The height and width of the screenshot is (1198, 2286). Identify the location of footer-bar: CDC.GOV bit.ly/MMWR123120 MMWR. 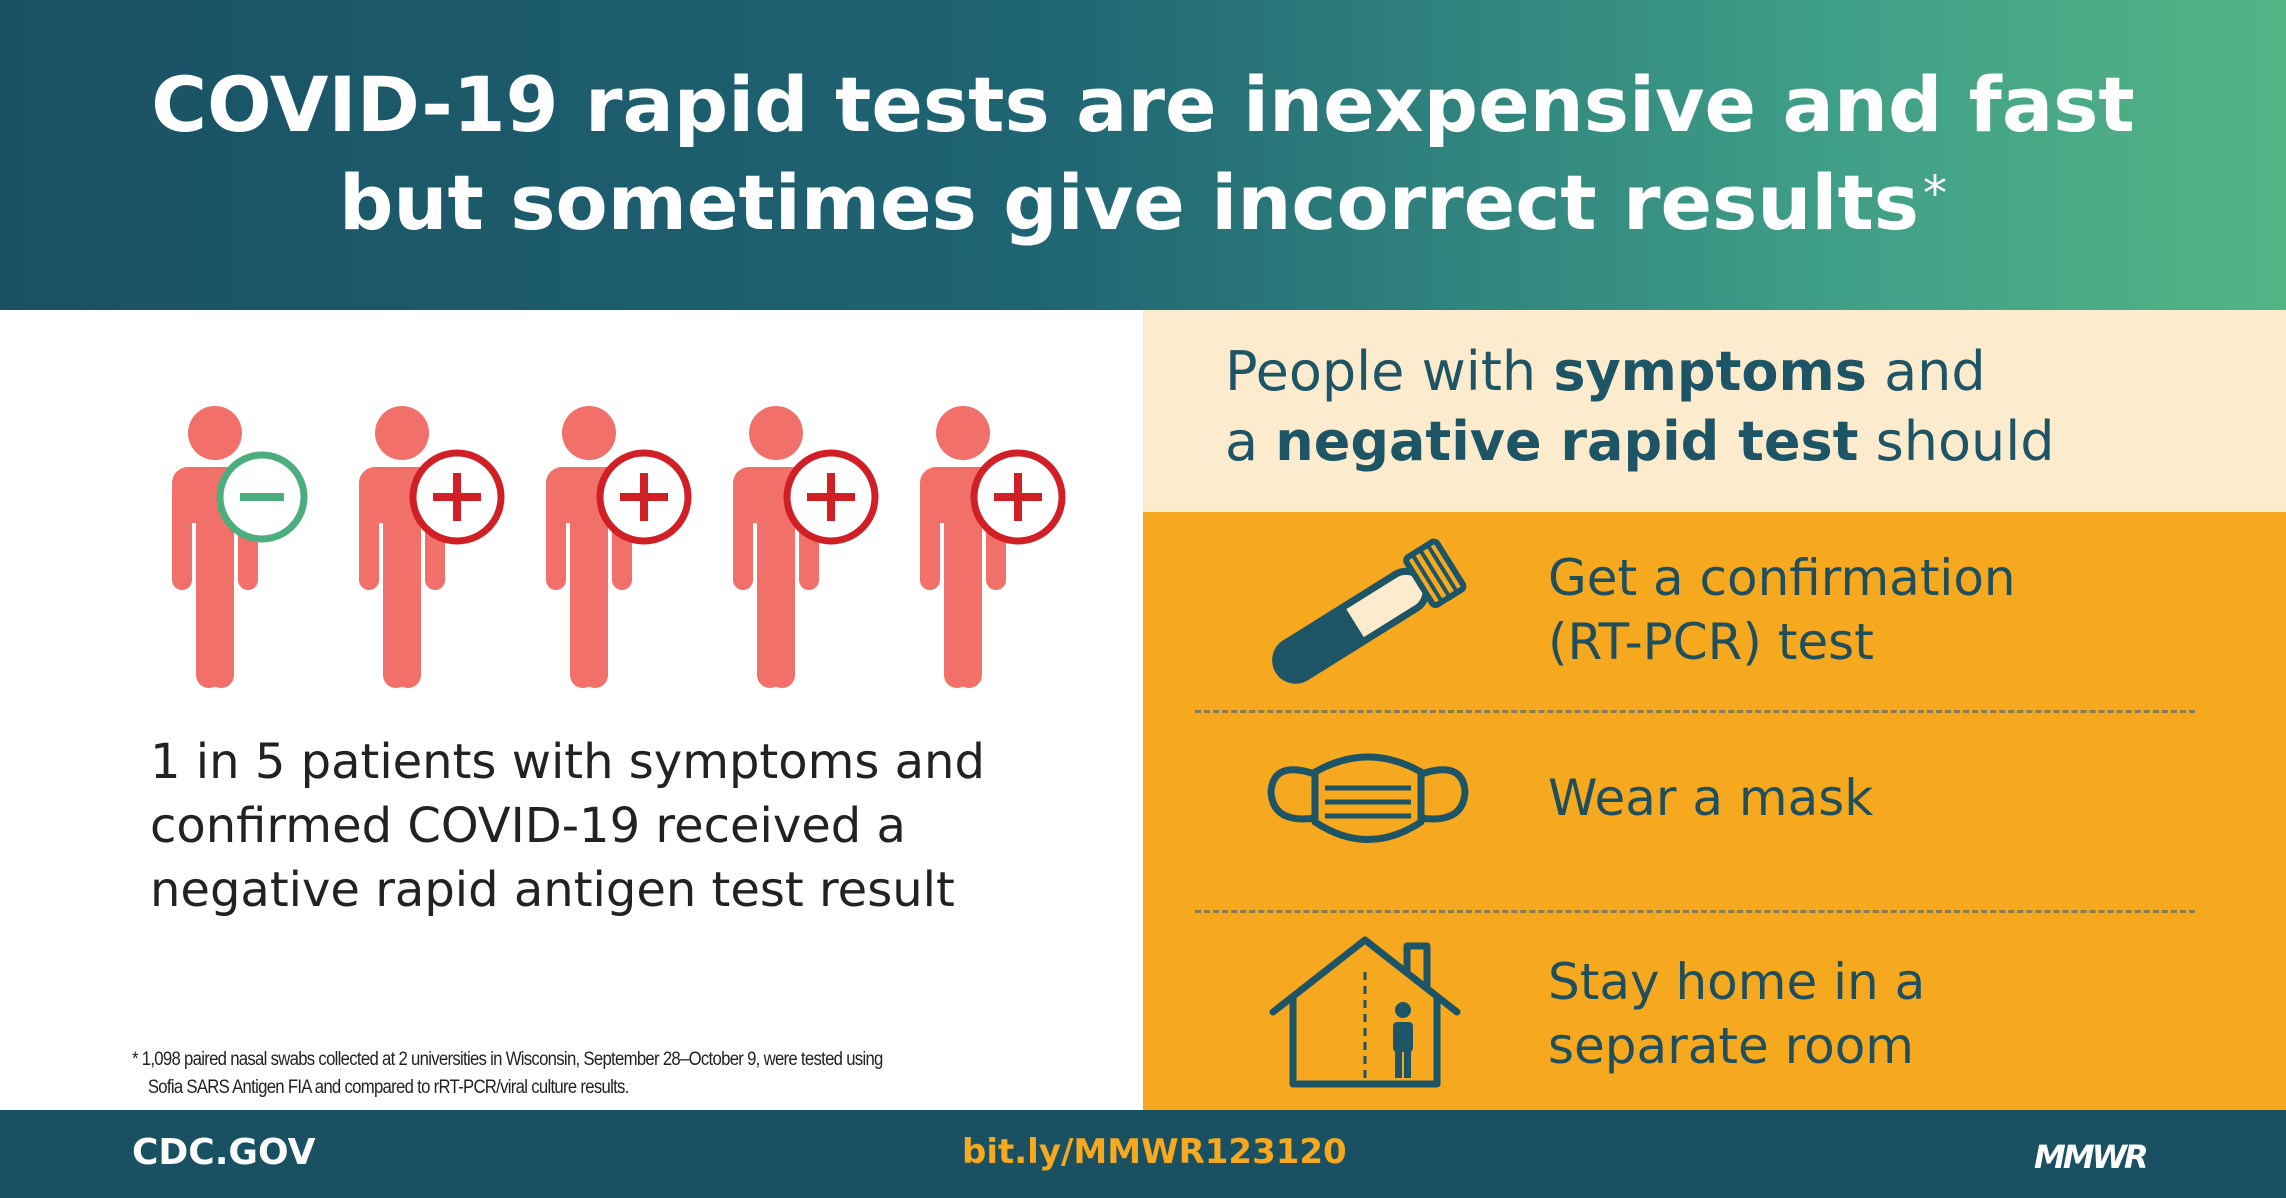
(1143, 1154).